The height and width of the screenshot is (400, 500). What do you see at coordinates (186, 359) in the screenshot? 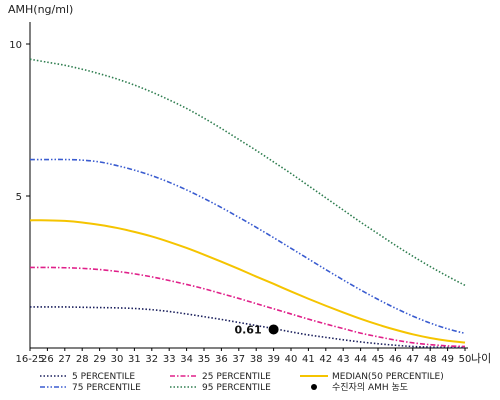
I see `x-tick-label: 34` at bounding box center [186, 359].